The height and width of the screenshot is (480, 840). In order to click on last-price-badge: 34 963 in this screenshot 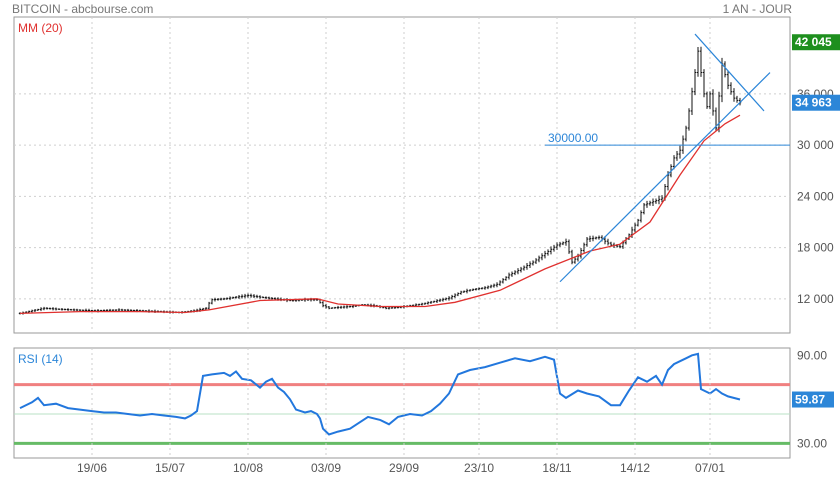, I will do `click(816, 102)`.